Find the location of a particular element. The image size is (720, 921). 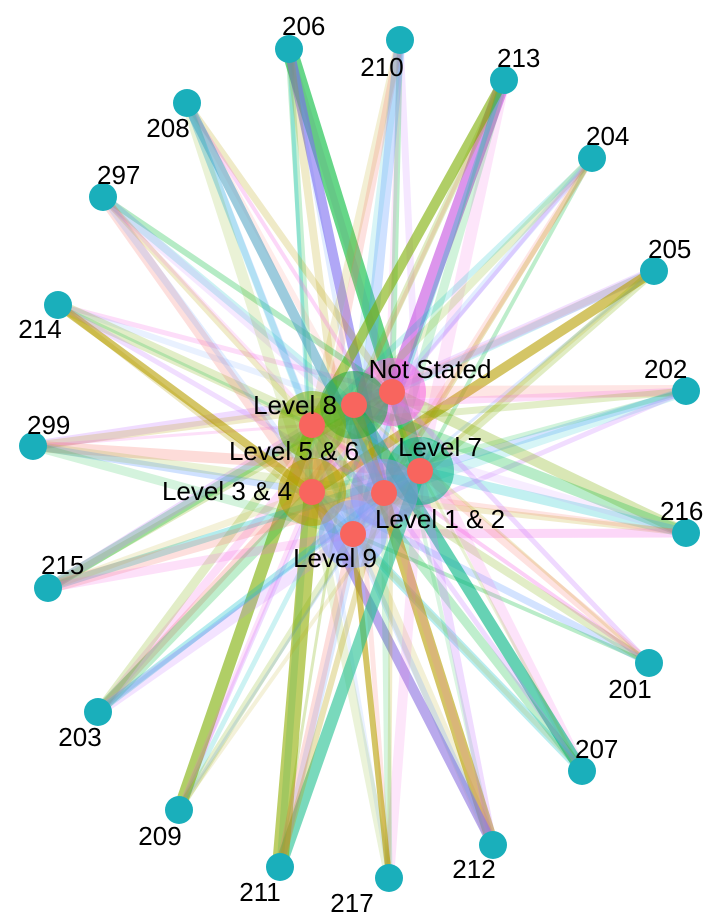

inner-node-glow-layer is located at coordinates (366, 463).